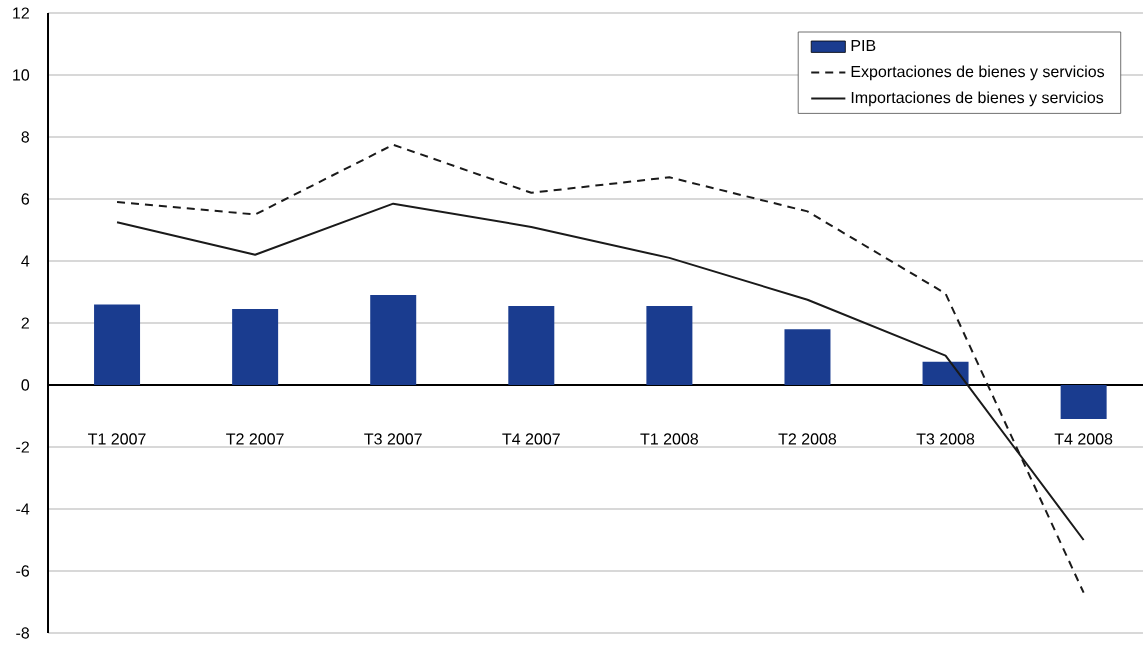 The height and width of the screenshot is (649, 1143). What do you see at coordinates (25, 199) in the screenshot?
I see `y-tick-label: 6` at bounding box center [25, 199].